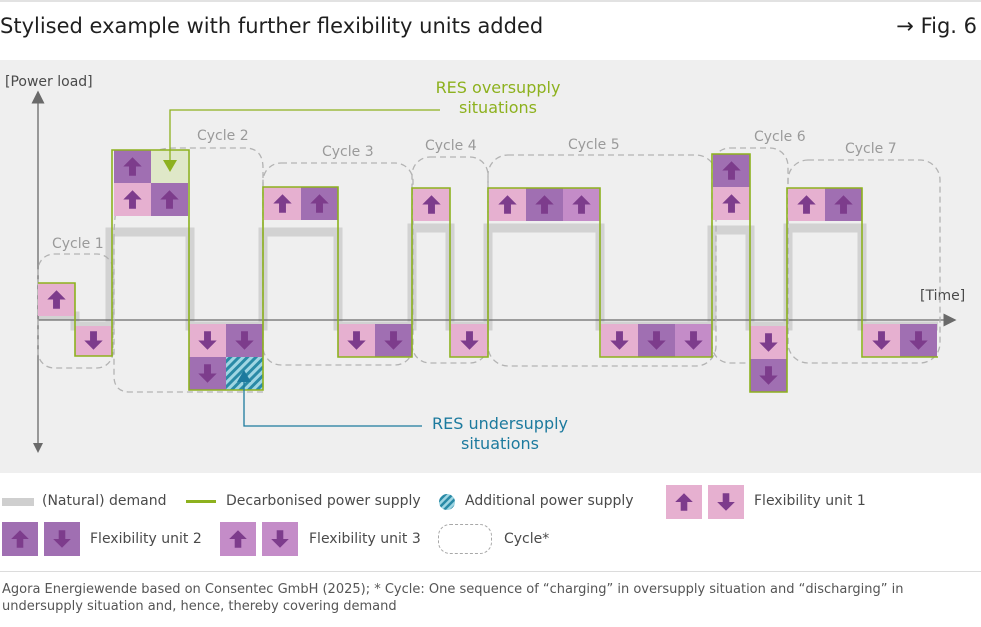 Image resolution: width=981 pixels, height=627 pixels. What do you see at coordinates (594, 145) in the screenshot?
I see `cycle-5-label: Cycle 5` at bounding box center [594, 145].